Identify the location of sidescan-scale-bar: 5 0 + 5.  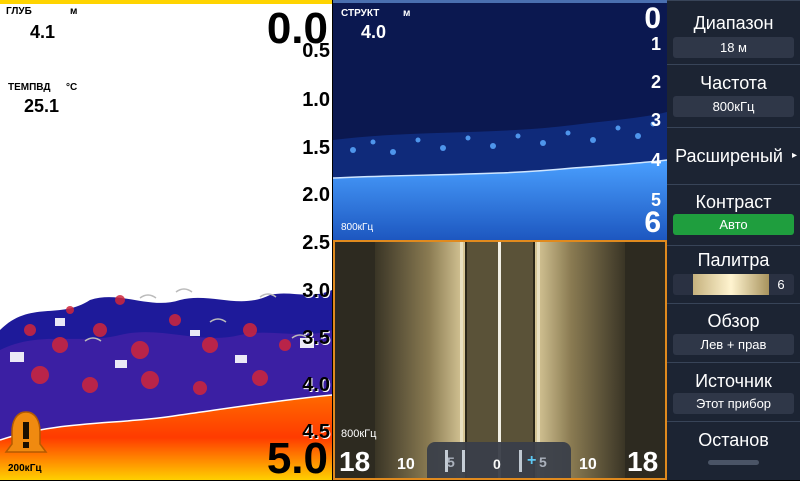
(499, 460).